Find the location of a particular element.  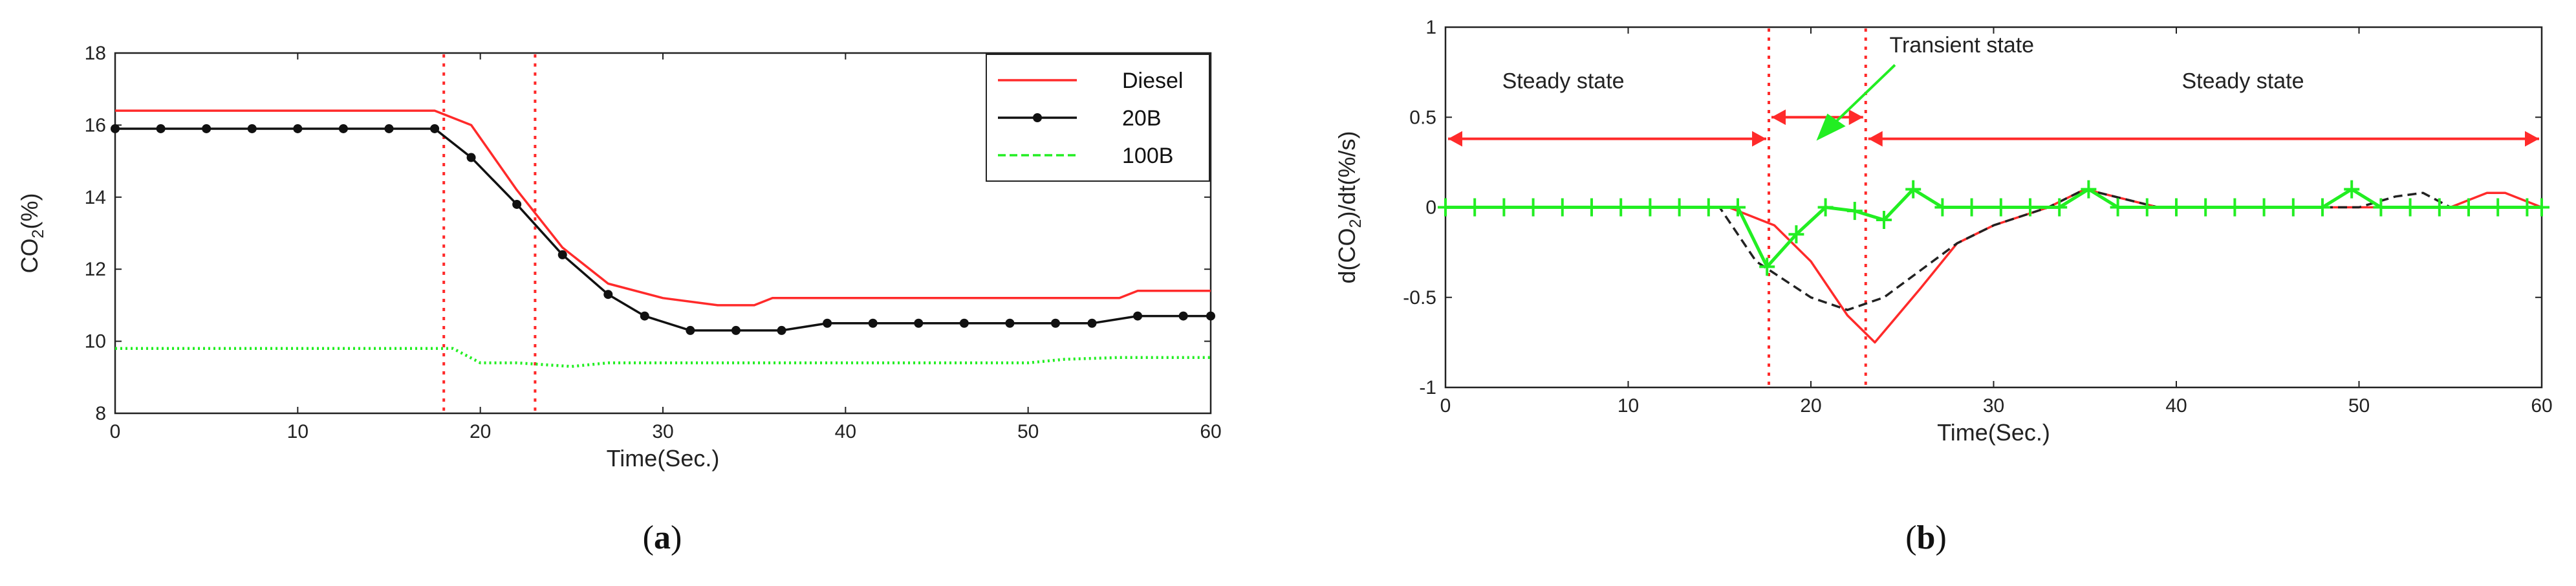

y-axis-label-prefix: d(CO is located at coordinates (1347, 255).